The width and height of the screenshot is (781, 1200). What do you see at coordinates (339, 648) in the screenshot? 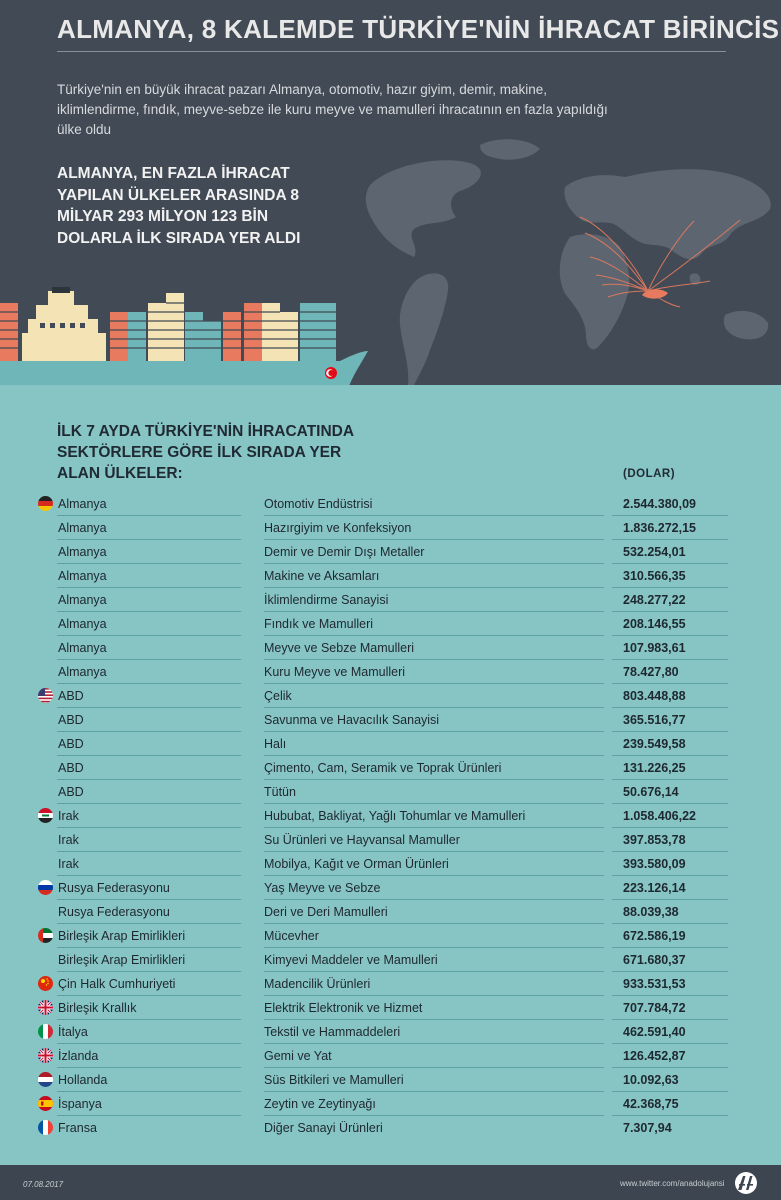
I see `sector-name: Meyve ve Sebze Mamulleri` at bounding box center [339, 648].